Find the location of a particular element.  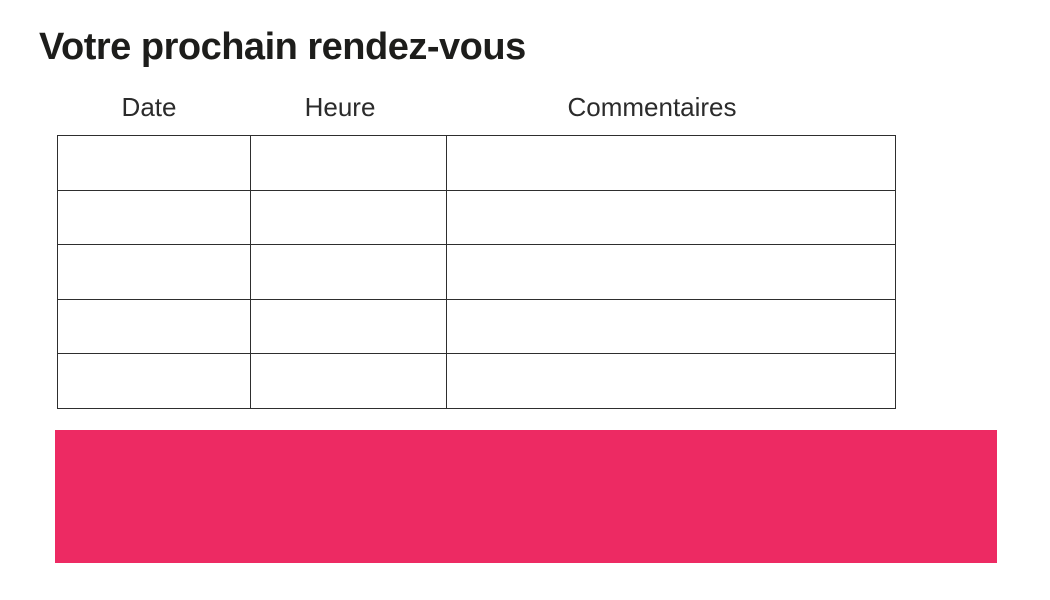

column-header-commentaires: Commentaires is located at coordinates (652, 107).